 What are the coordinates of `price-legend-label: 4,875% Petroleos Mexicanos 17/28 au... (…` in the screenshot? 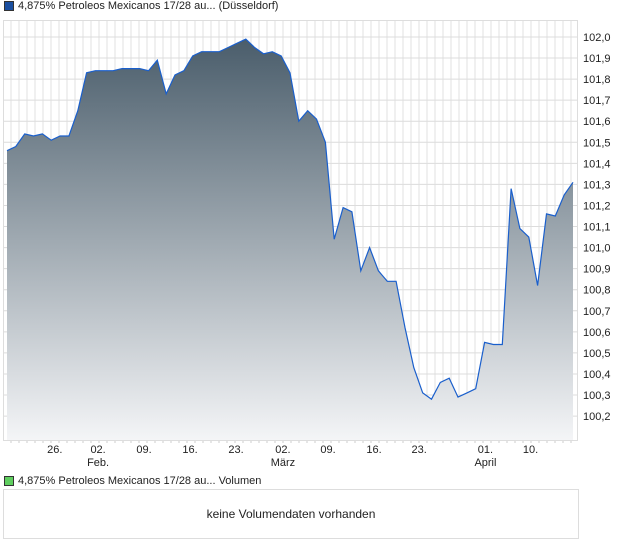 It's located at (148, 6).